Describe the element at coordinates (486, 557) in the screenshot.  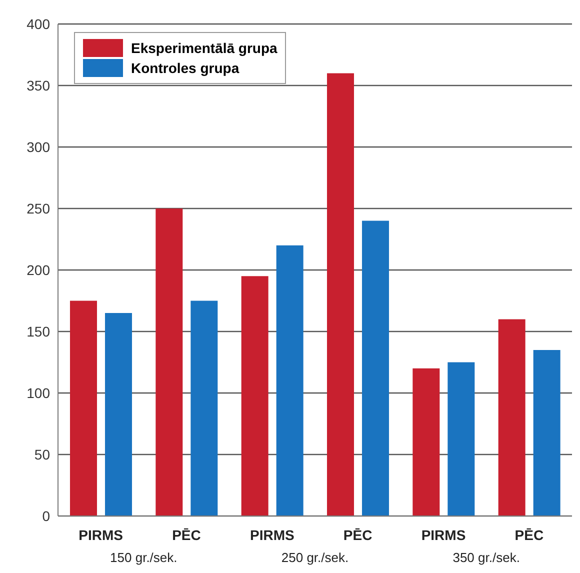
I see `text: 350 gr./sek.` at that location.